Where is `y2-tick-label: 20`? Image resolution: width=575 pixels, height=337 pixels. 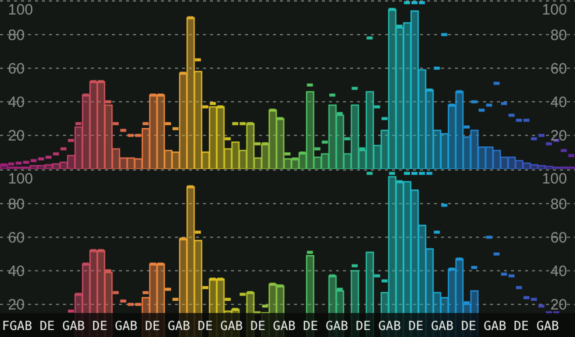 y2-tick-label: 20 is located at coordinates (558, 305).